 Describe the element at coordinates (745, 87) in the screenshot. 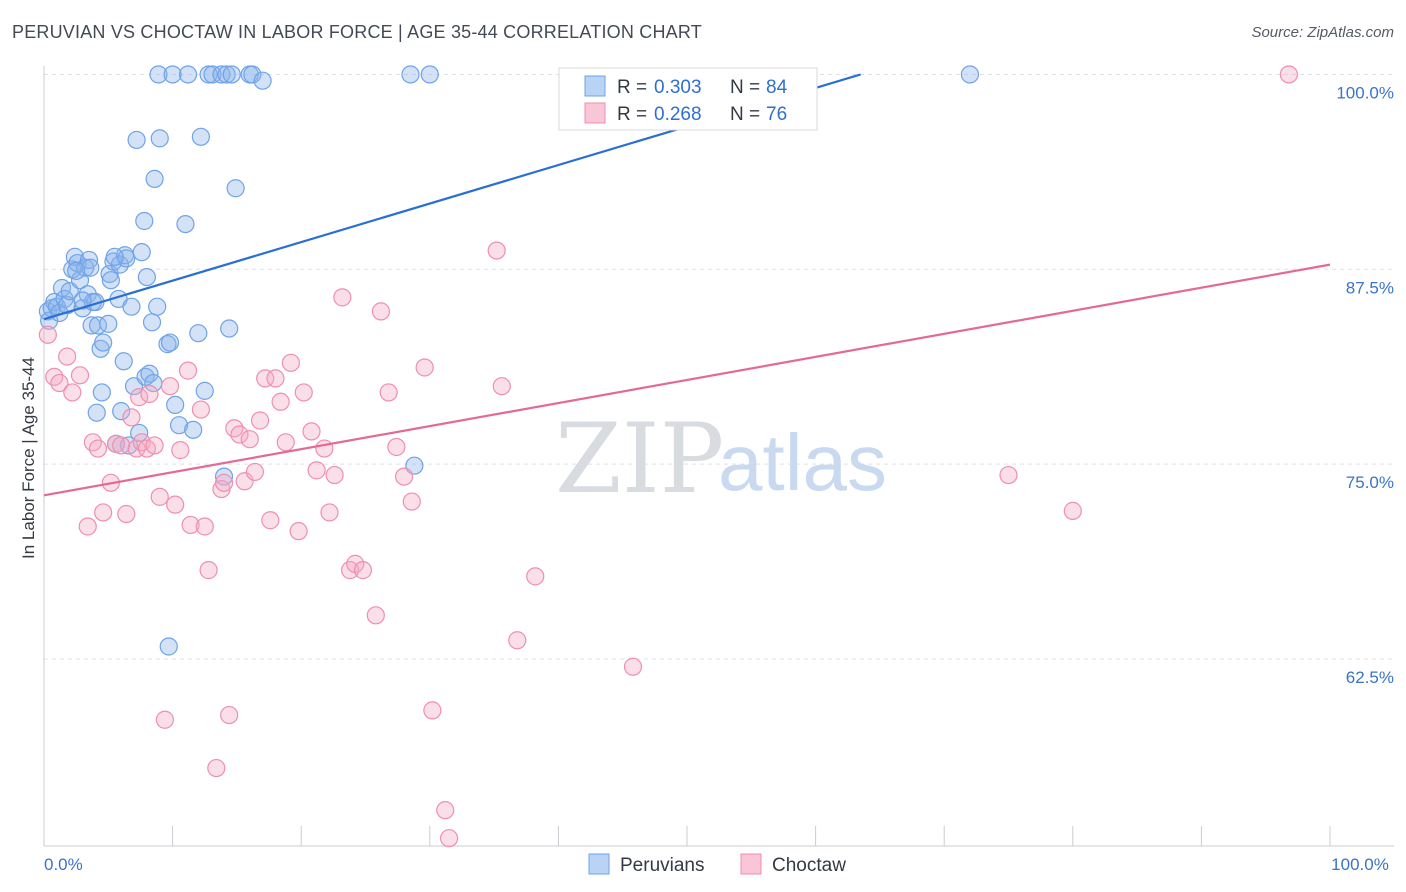

I see `legend-n-label-peruvians: N =` at that location.